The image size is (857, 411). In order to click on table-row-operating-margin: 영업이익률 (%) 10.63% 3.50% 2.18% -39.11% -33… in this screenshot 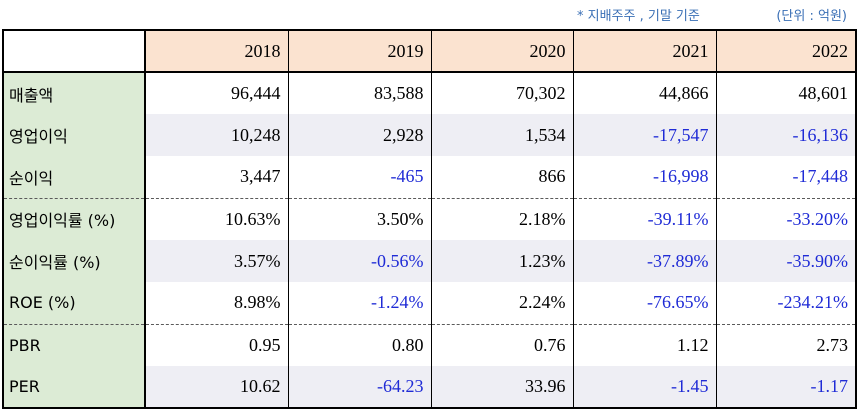, I will do `click(430, 218)`.